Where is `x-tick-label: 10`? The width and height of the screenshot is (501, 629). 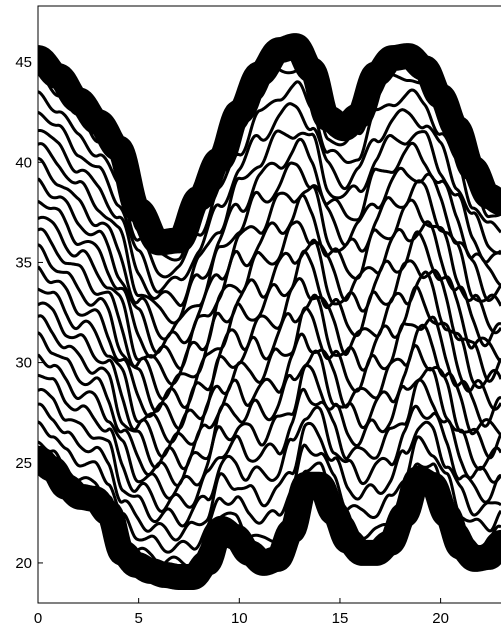 x-tick-label: 10 is located at coordinates (239, 618).